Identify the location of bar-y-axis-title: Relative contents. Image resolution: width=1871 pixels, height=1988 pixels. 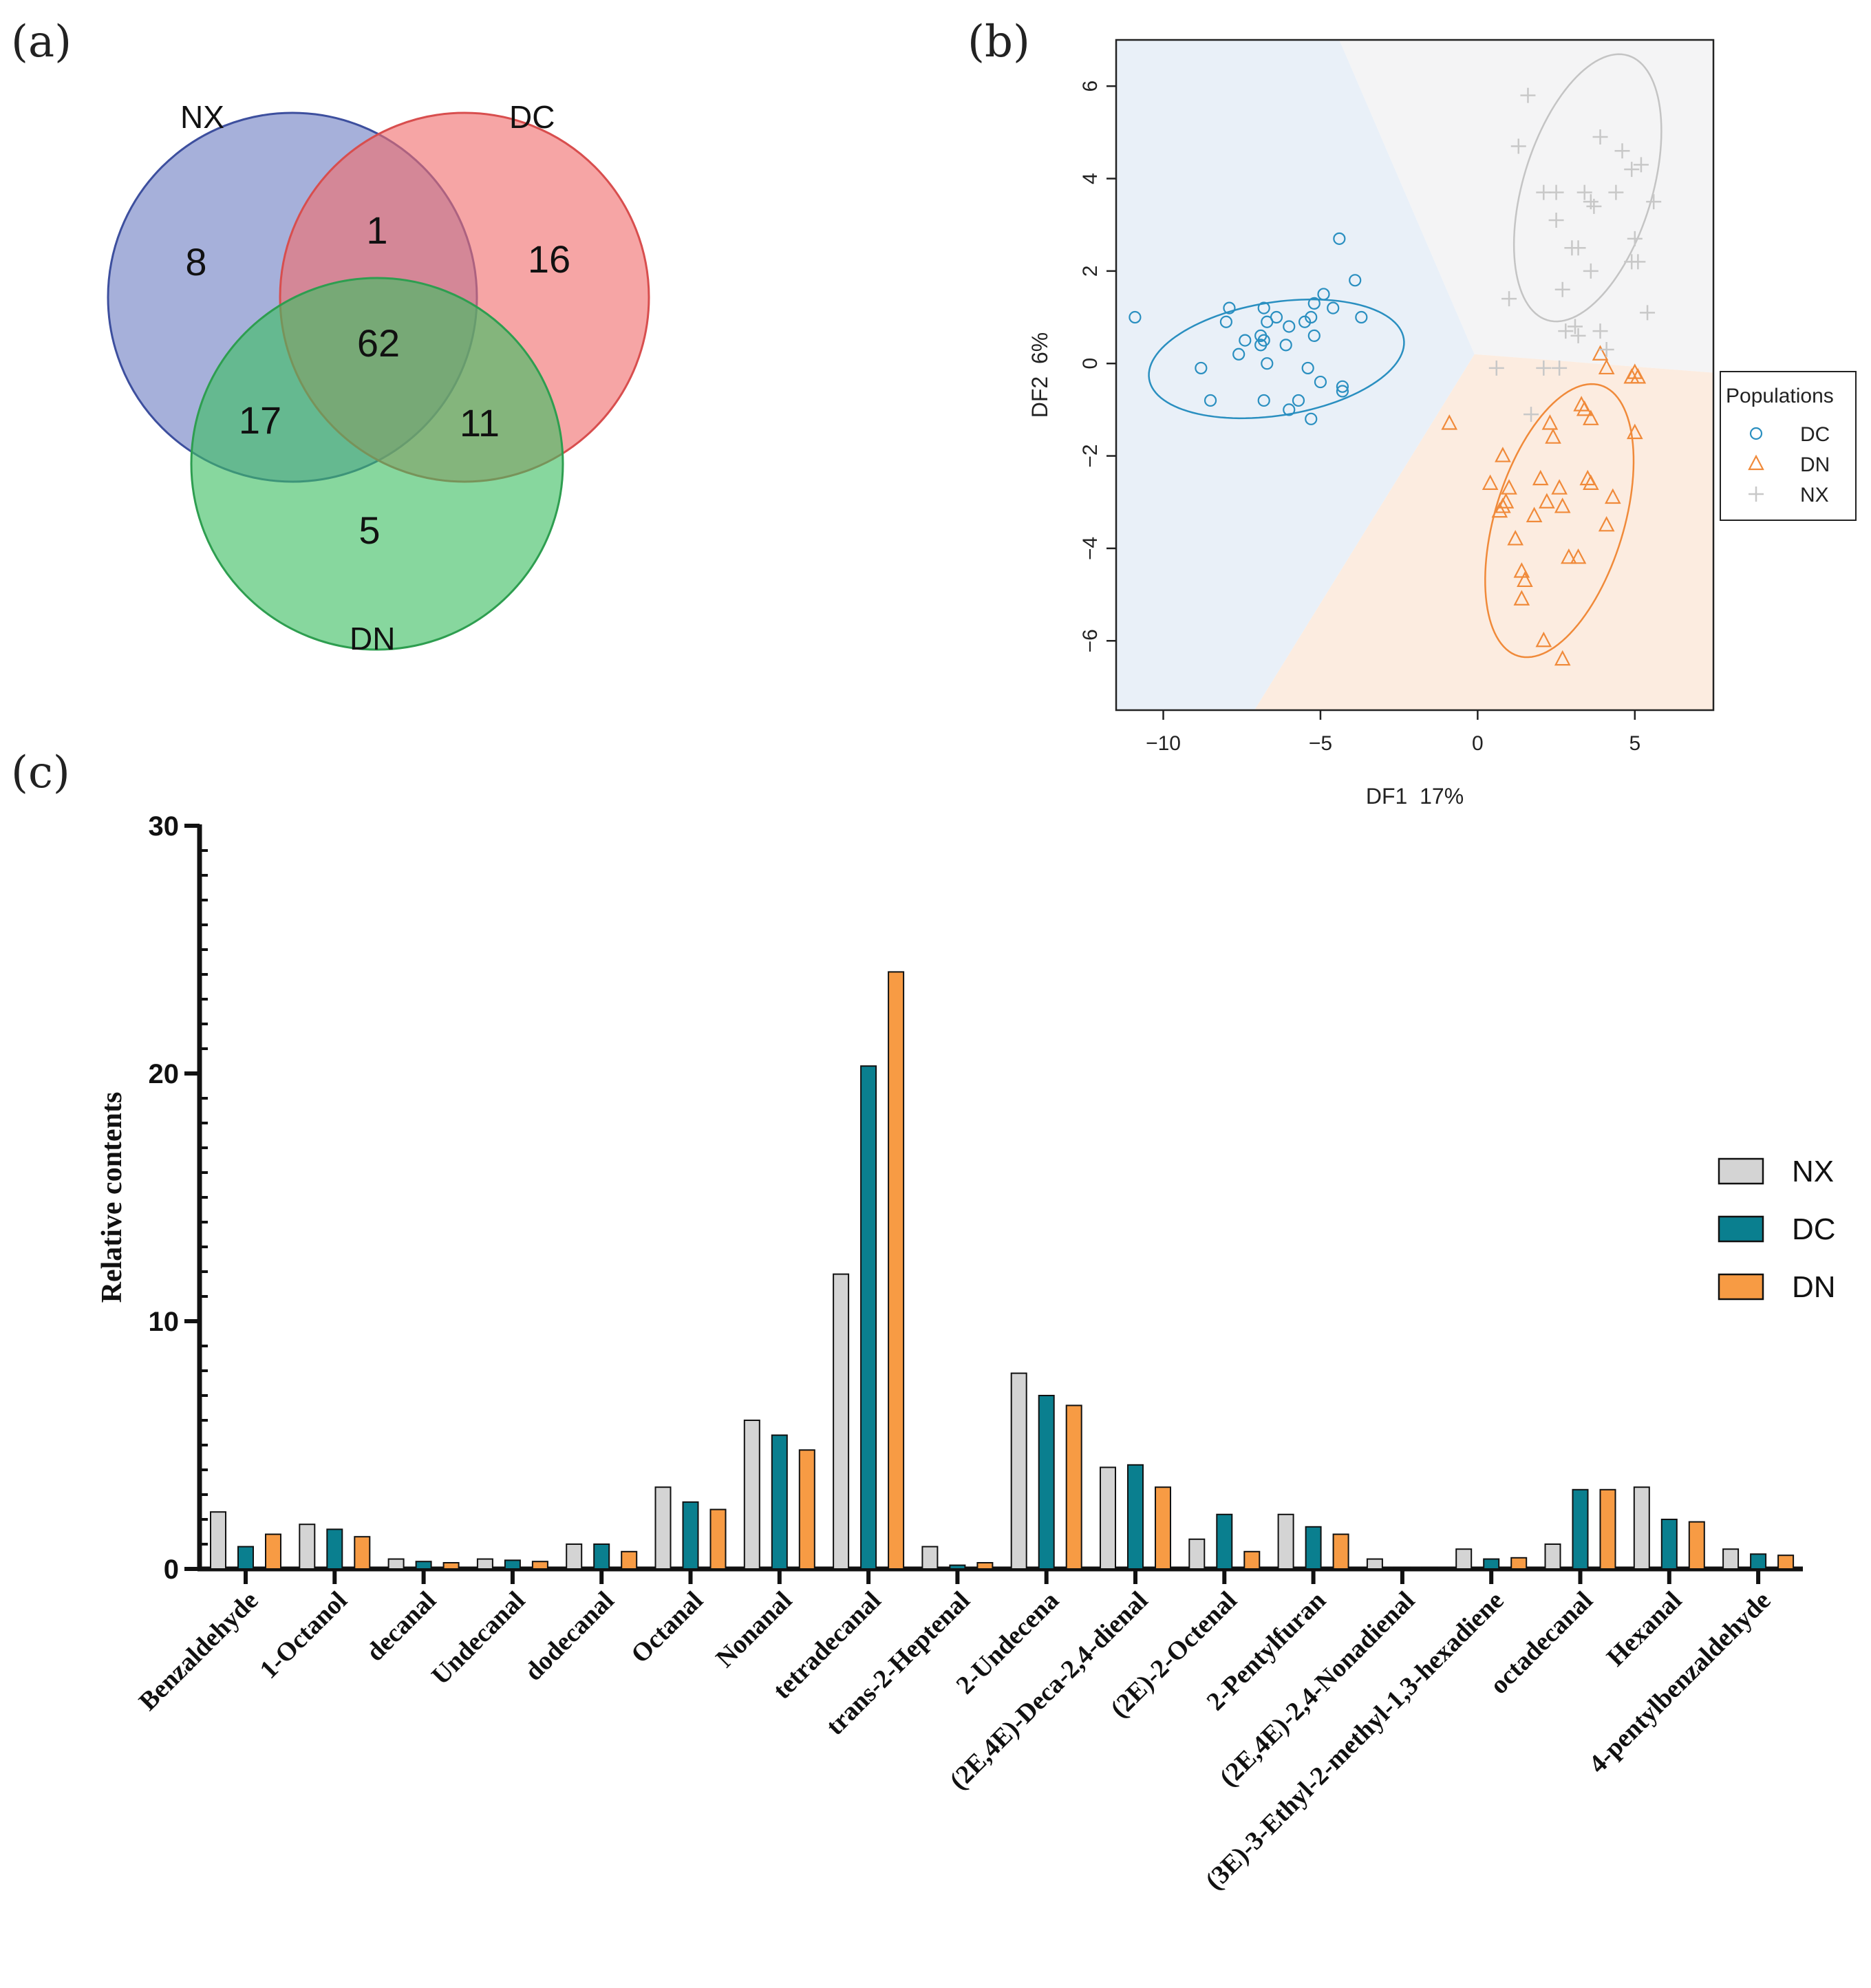
(112, 1197).